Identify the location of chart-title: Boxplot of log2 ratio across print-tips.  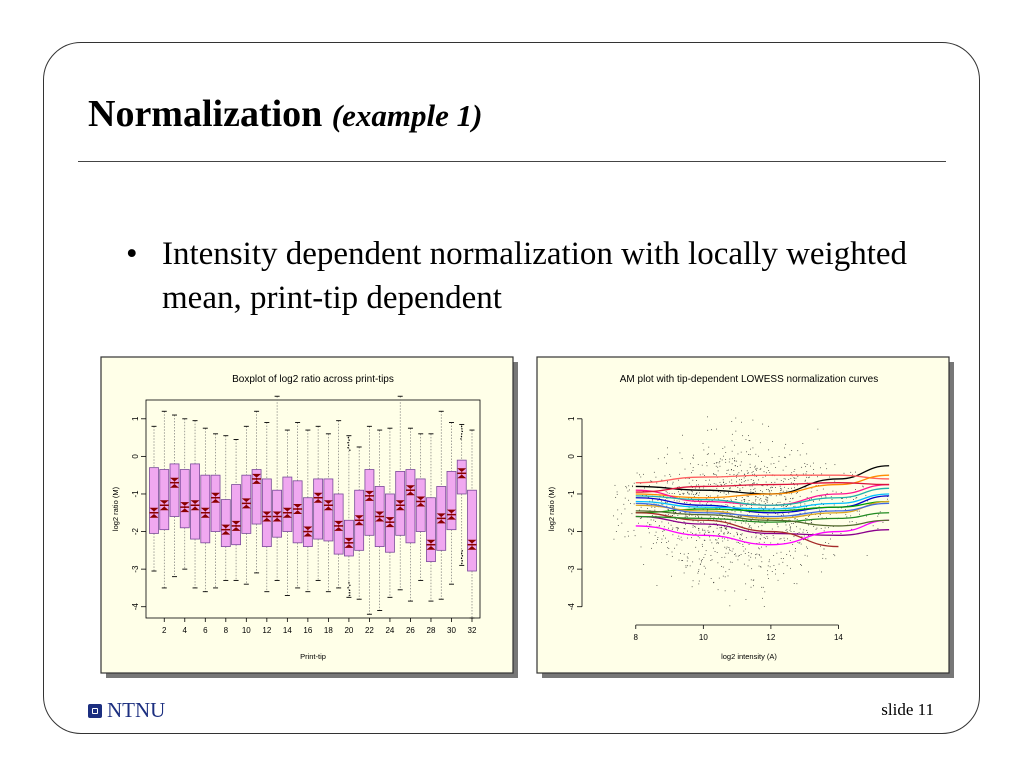
(313, 379).